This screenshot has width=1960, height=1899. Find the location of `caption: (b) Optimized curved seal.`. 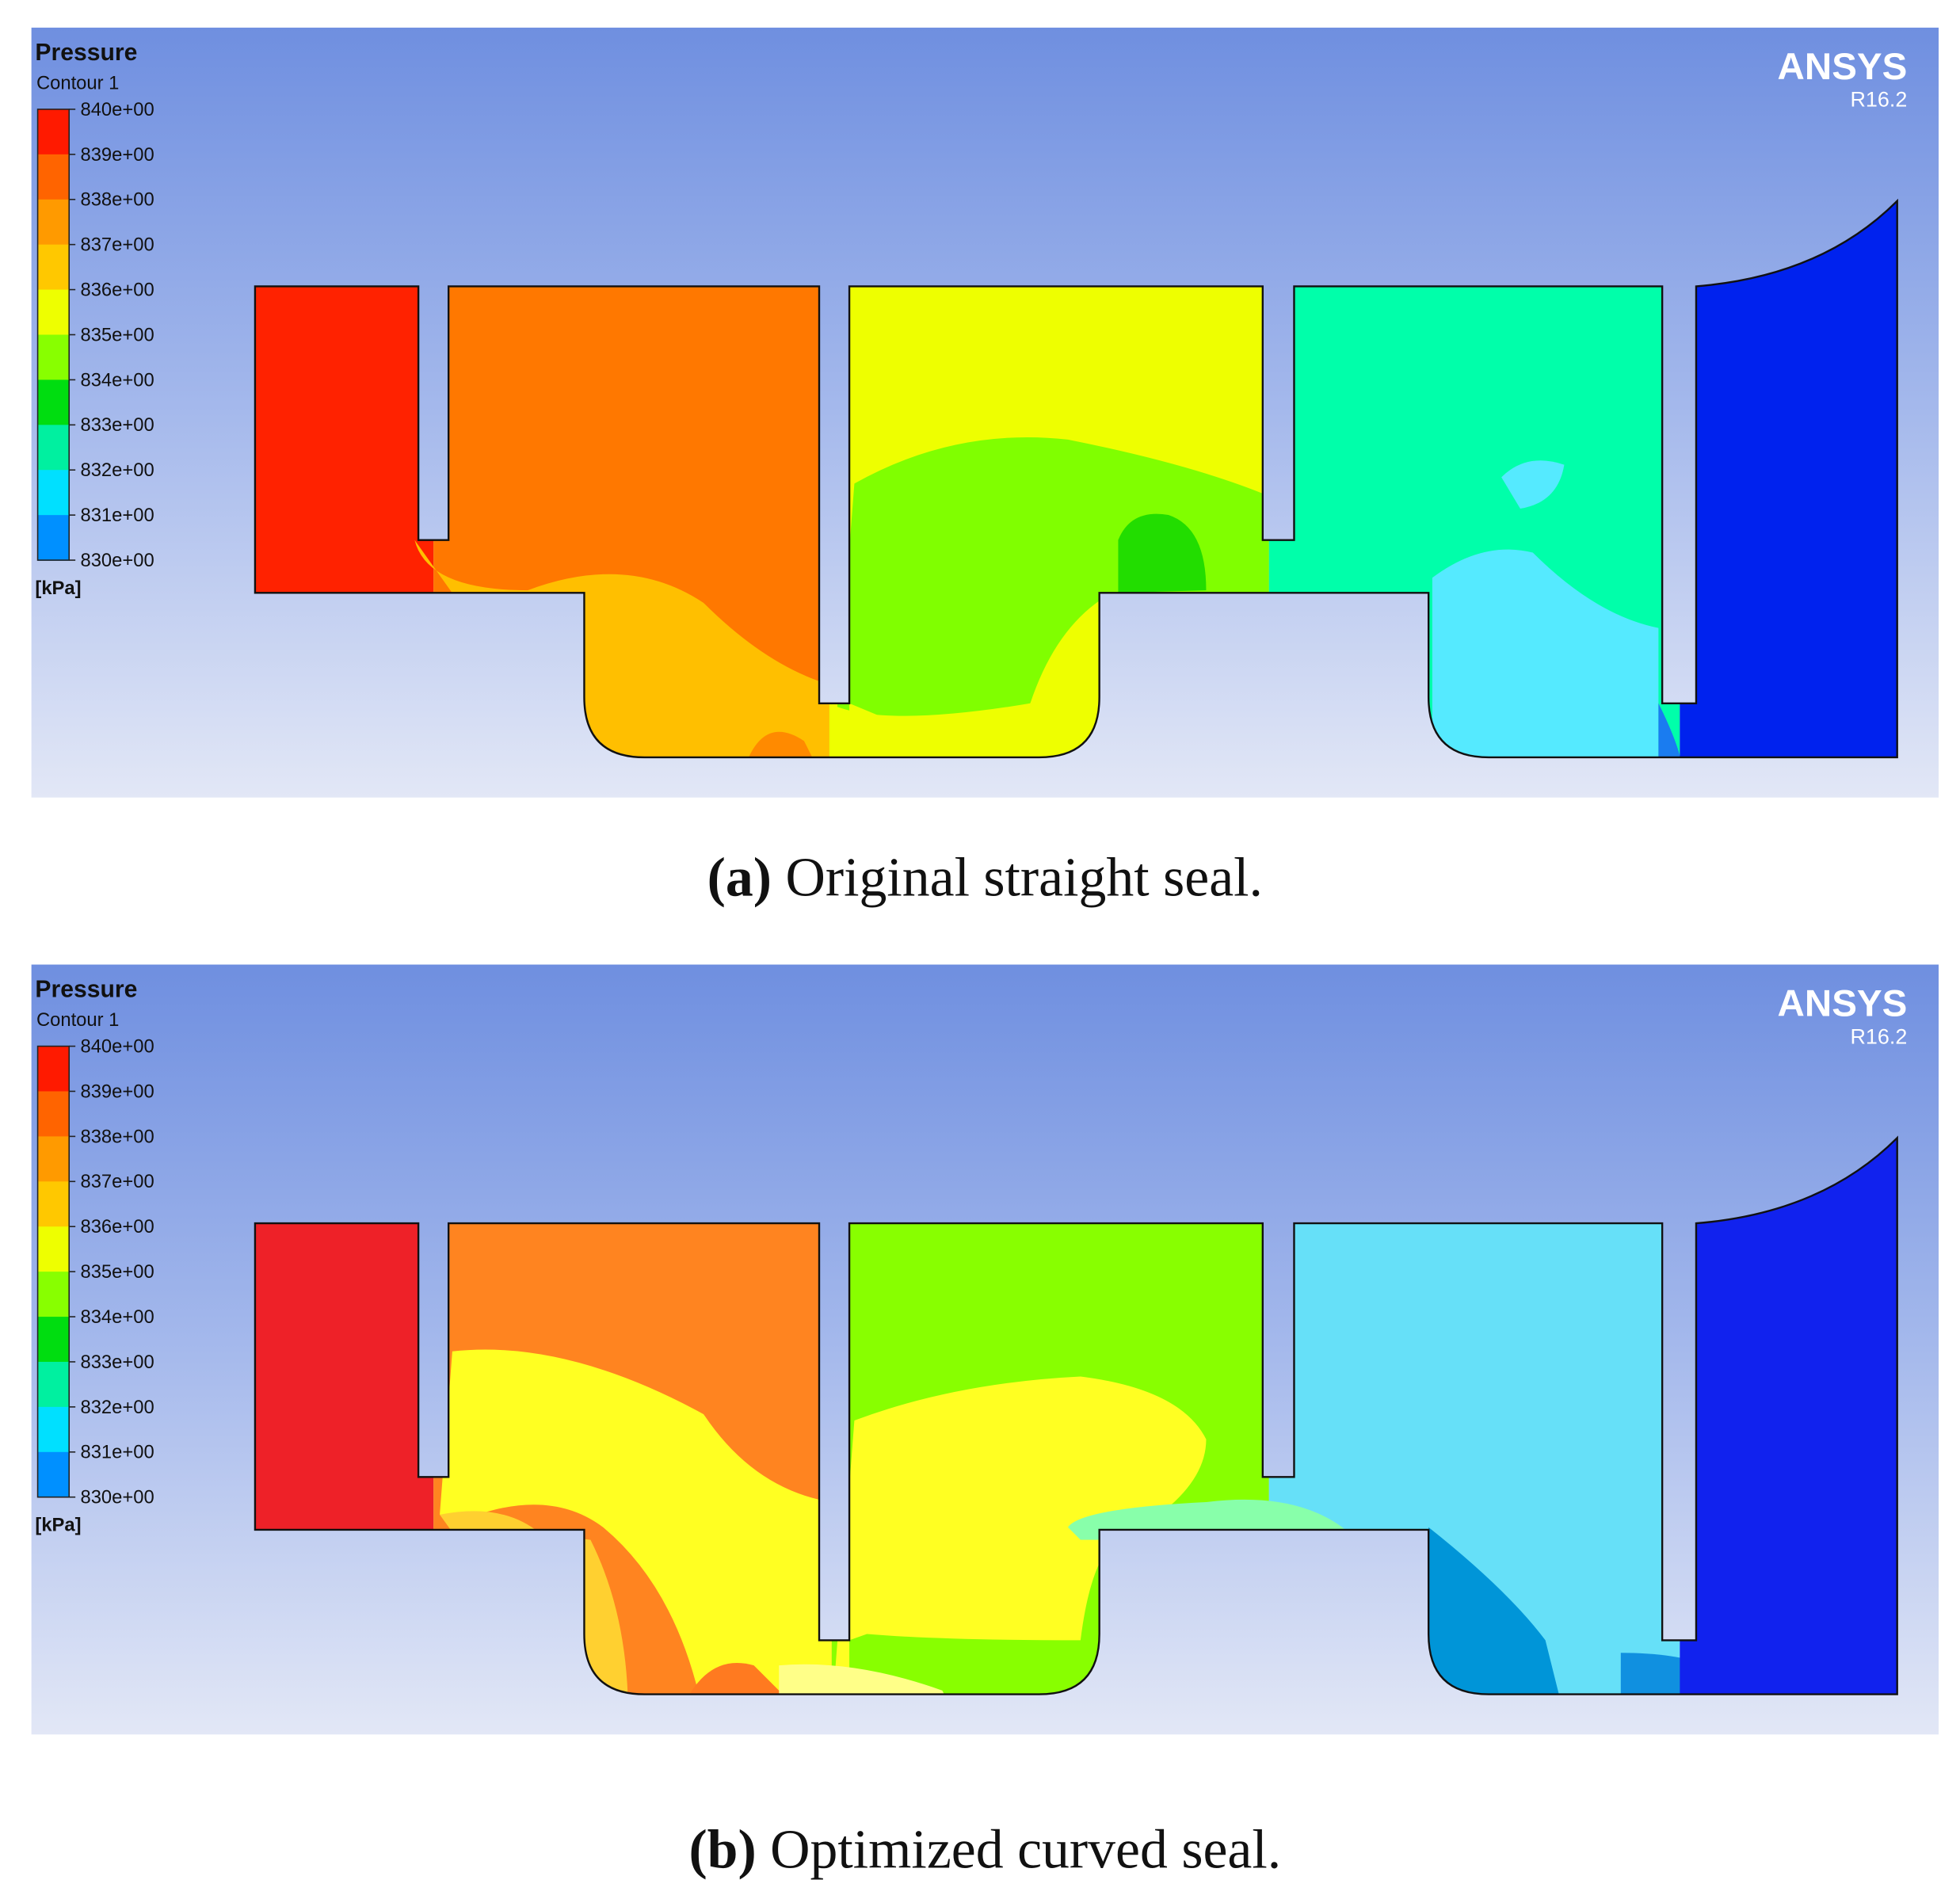

caption: (b) Optimized curved seal. is located at coordinates (984, 1849).